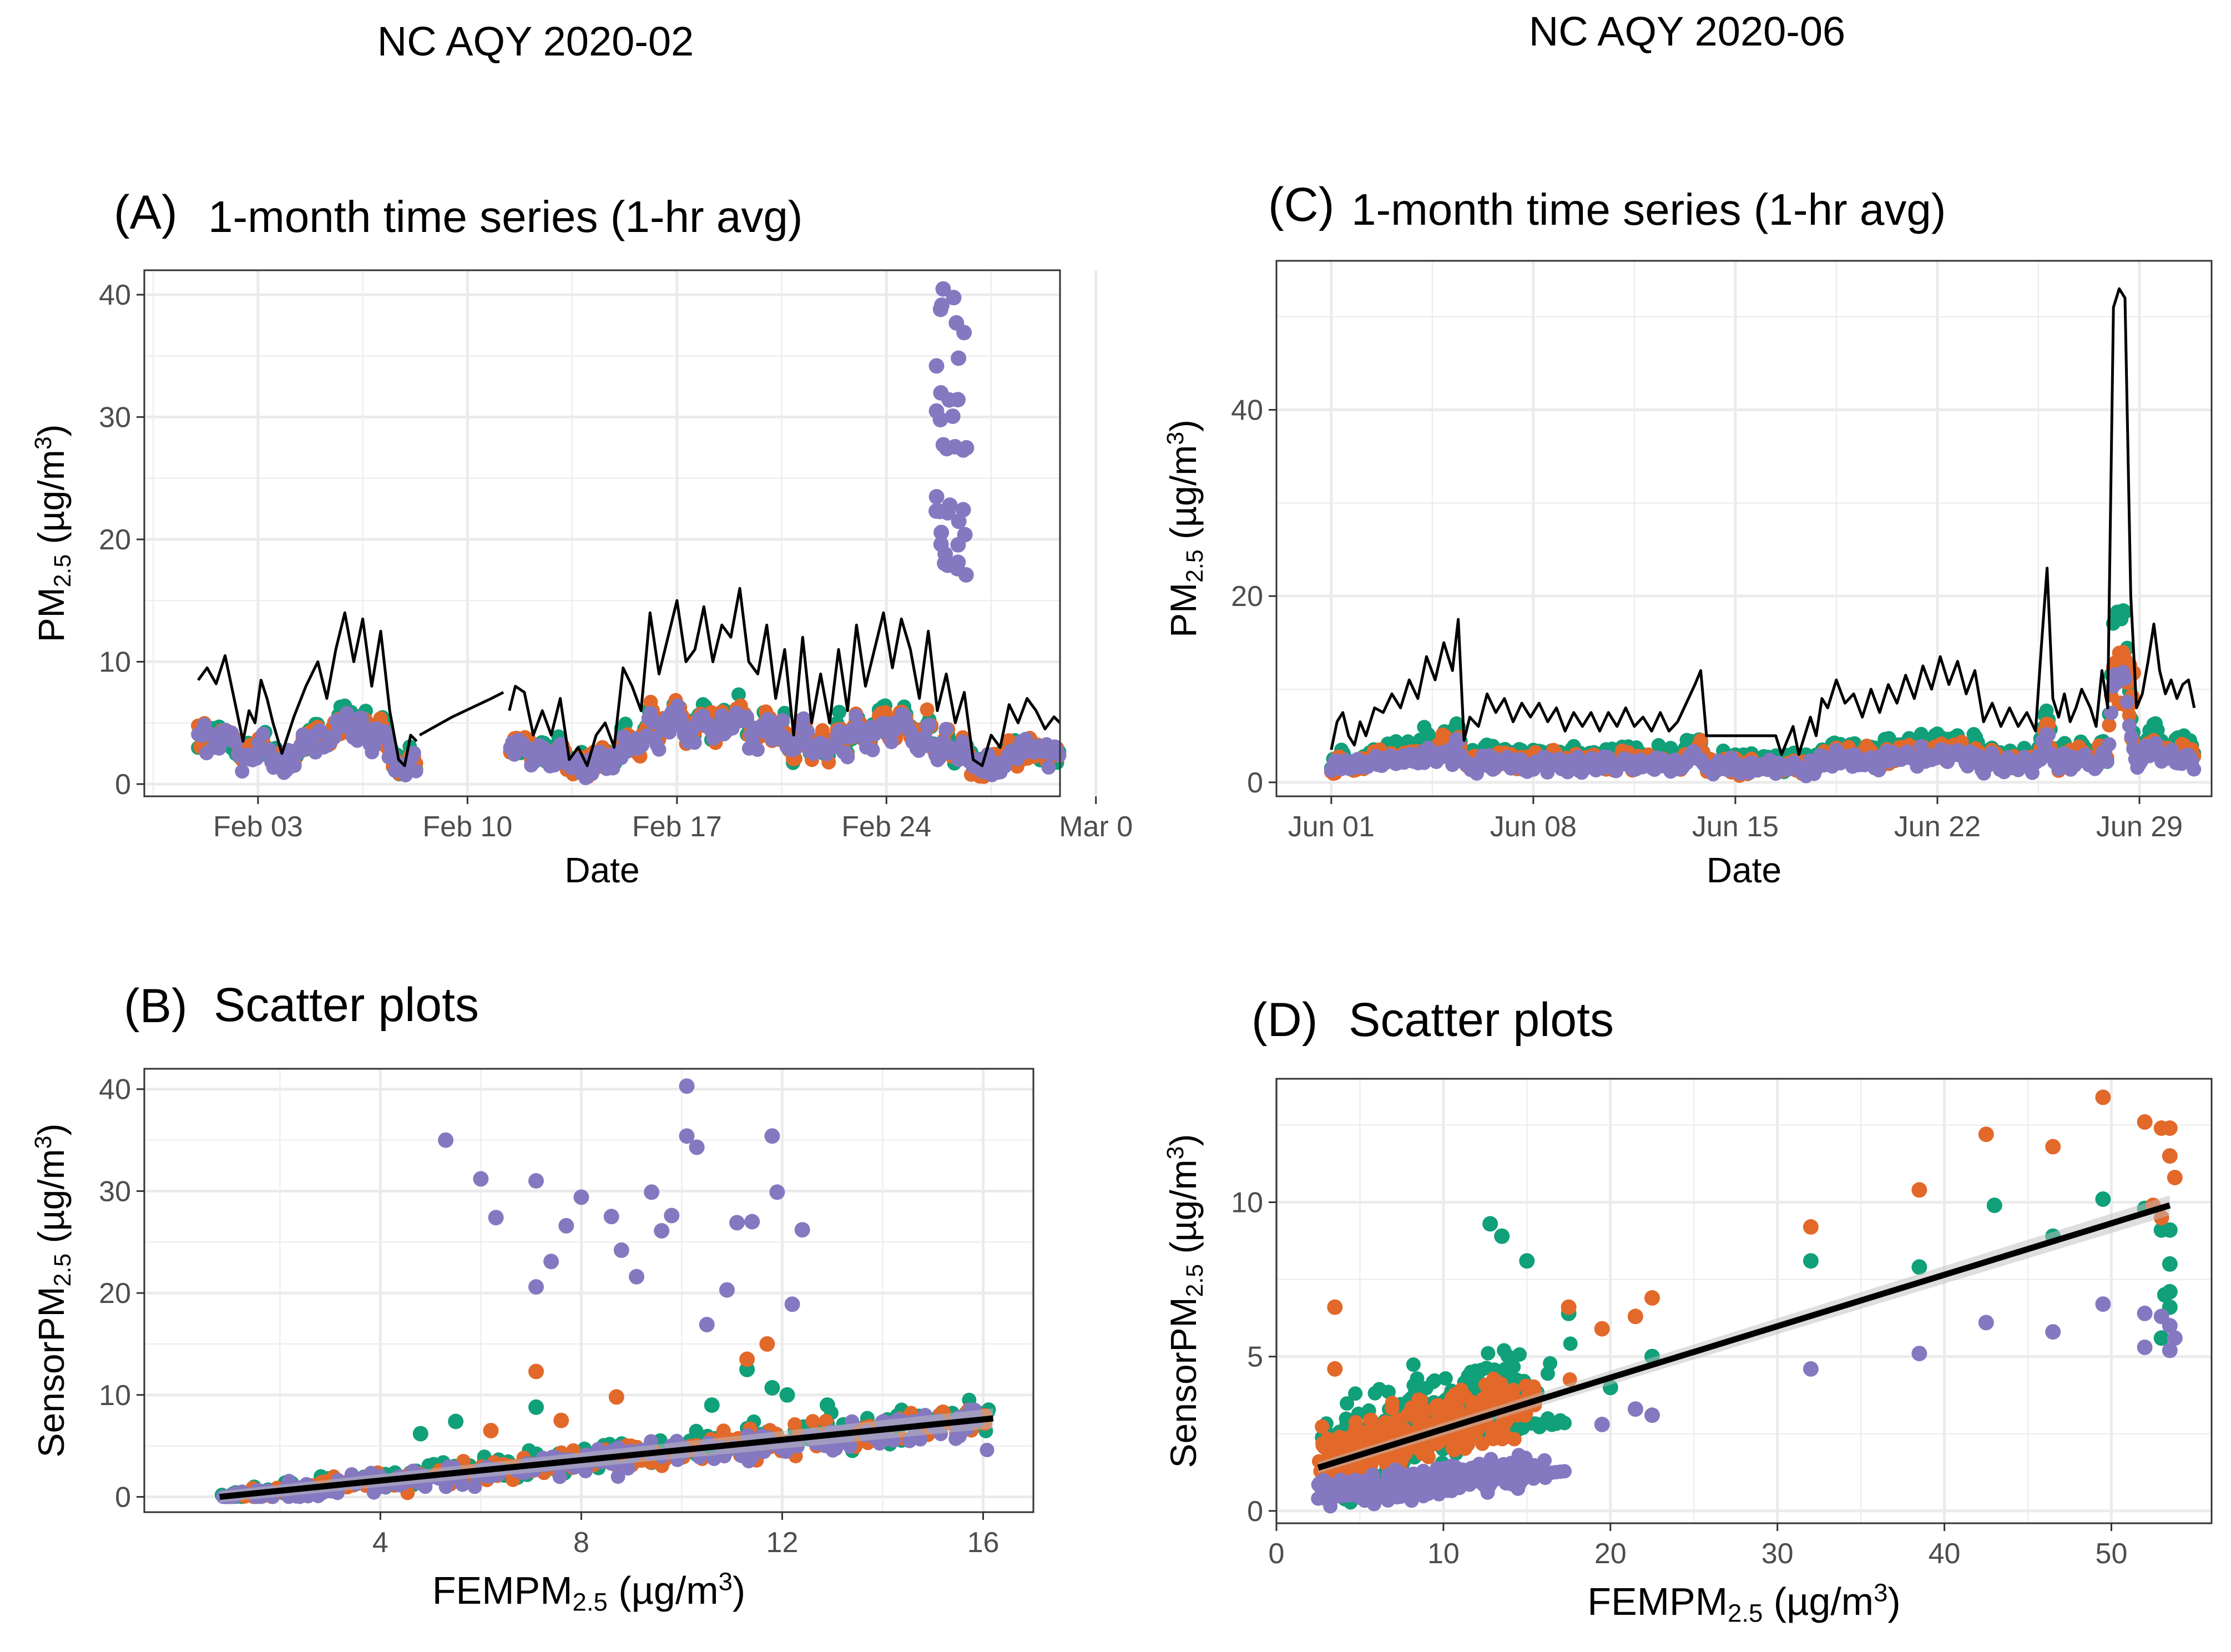 The image size is (2231, 1652). What do you see at coordinates (1945, 1554) in the screenshot?
I see `x-tick-label: 40` at bounding box center [1945, 1554].